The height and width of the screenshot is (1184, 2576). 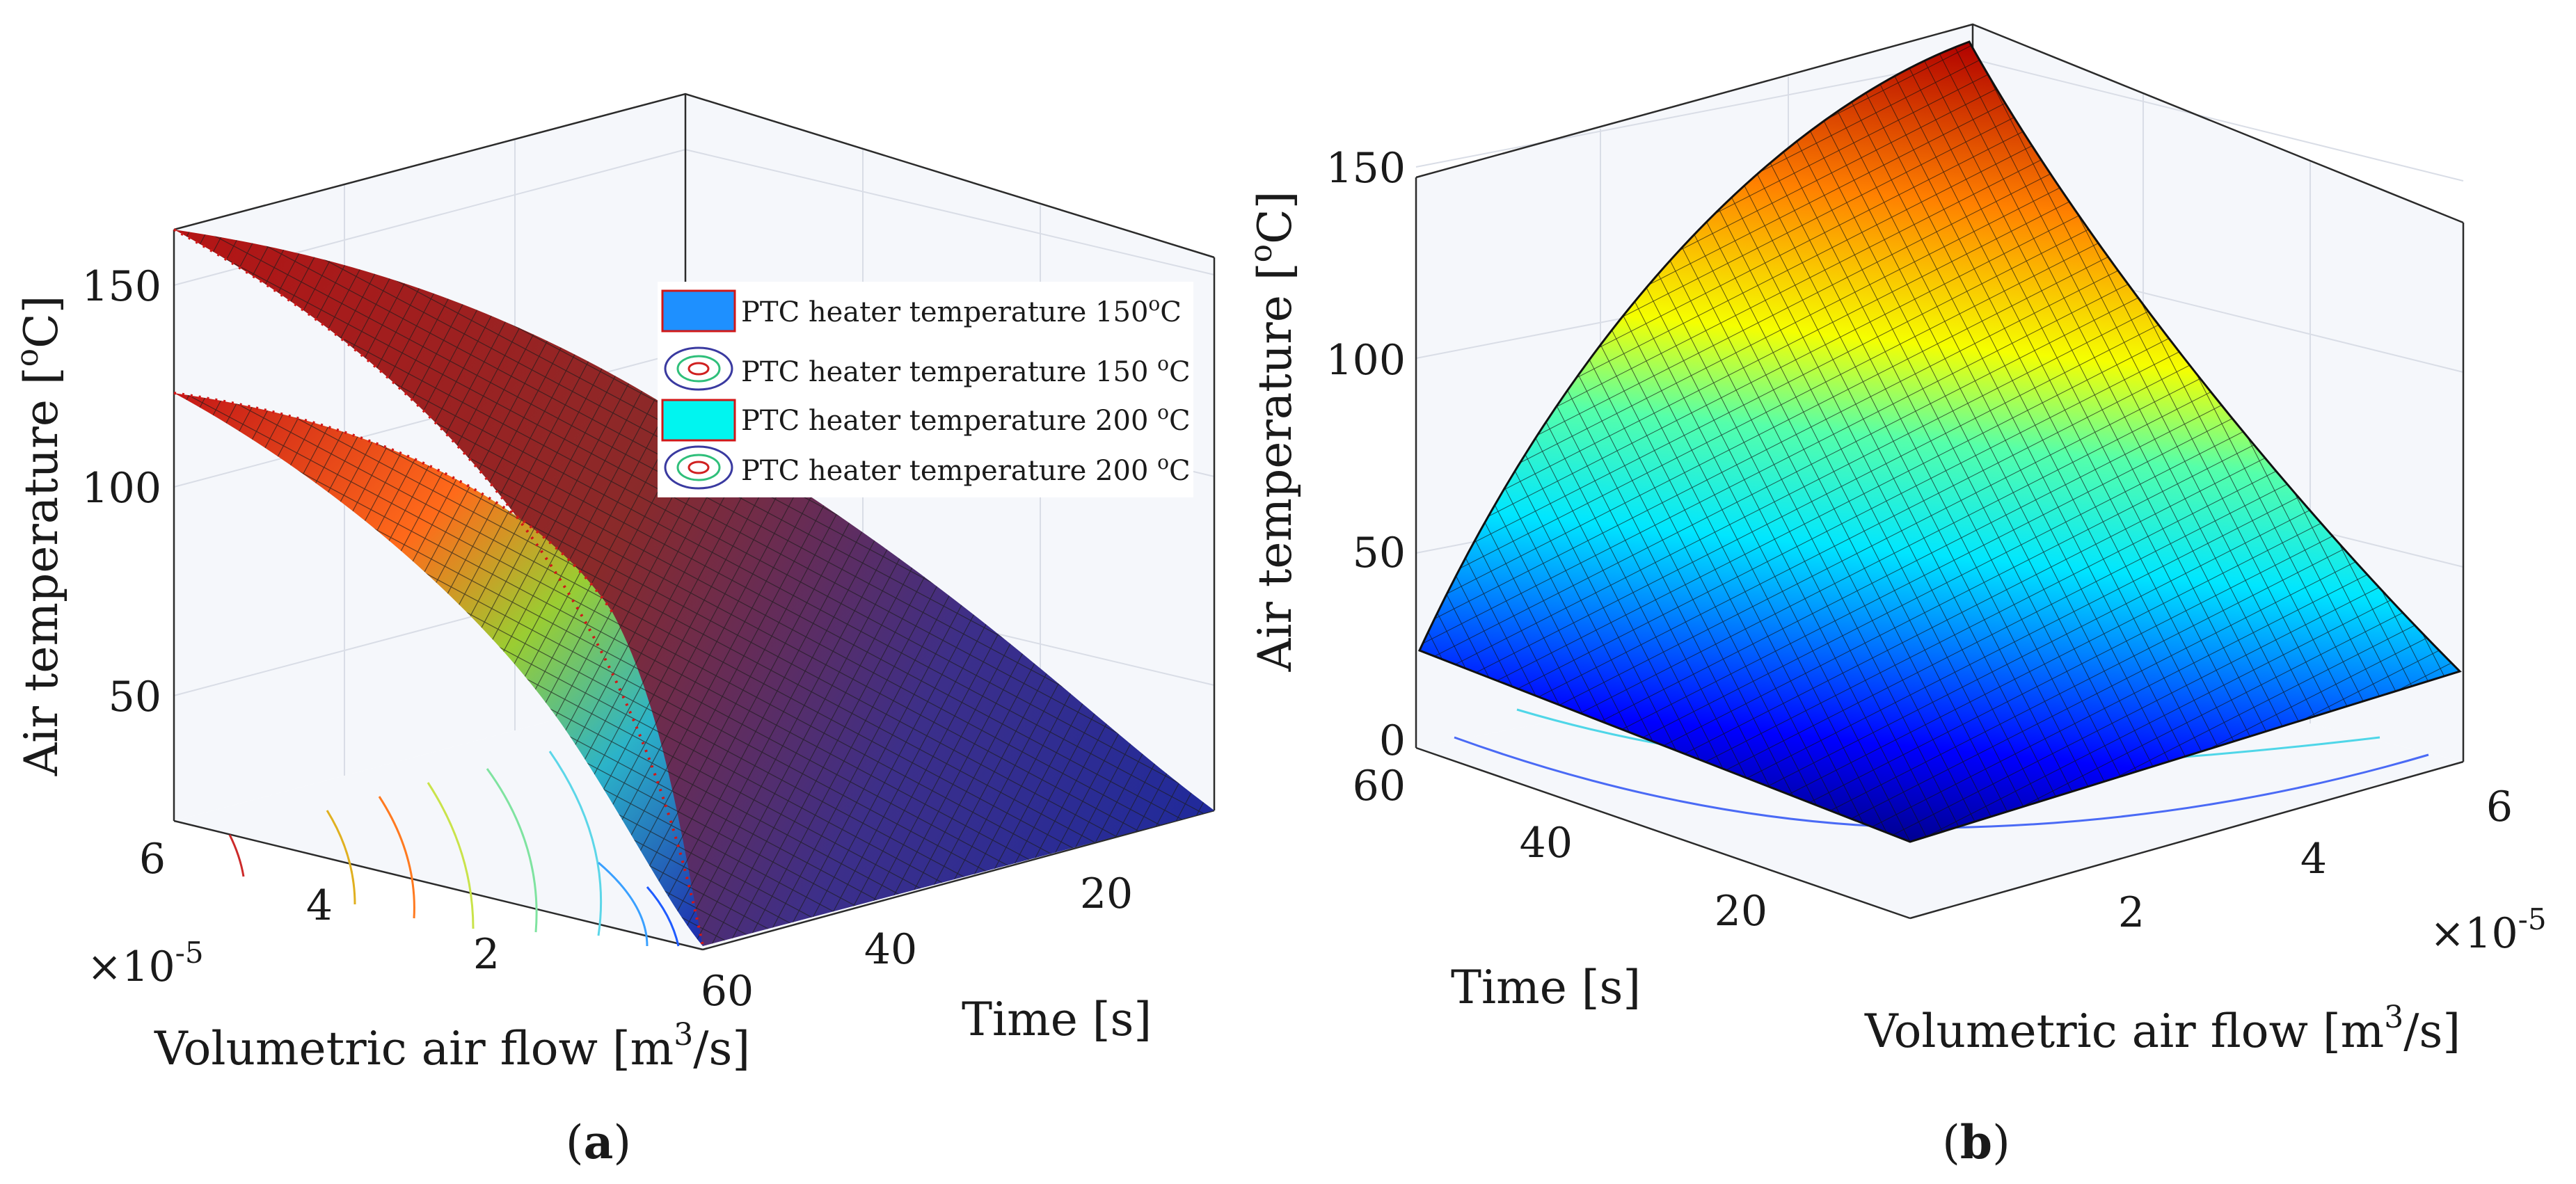 What do you see at coordinates (145, 963) in the screenshot?
I see `panel-a-y-multiplier: ×10⁻⁵` at bounding box center [145, 963].